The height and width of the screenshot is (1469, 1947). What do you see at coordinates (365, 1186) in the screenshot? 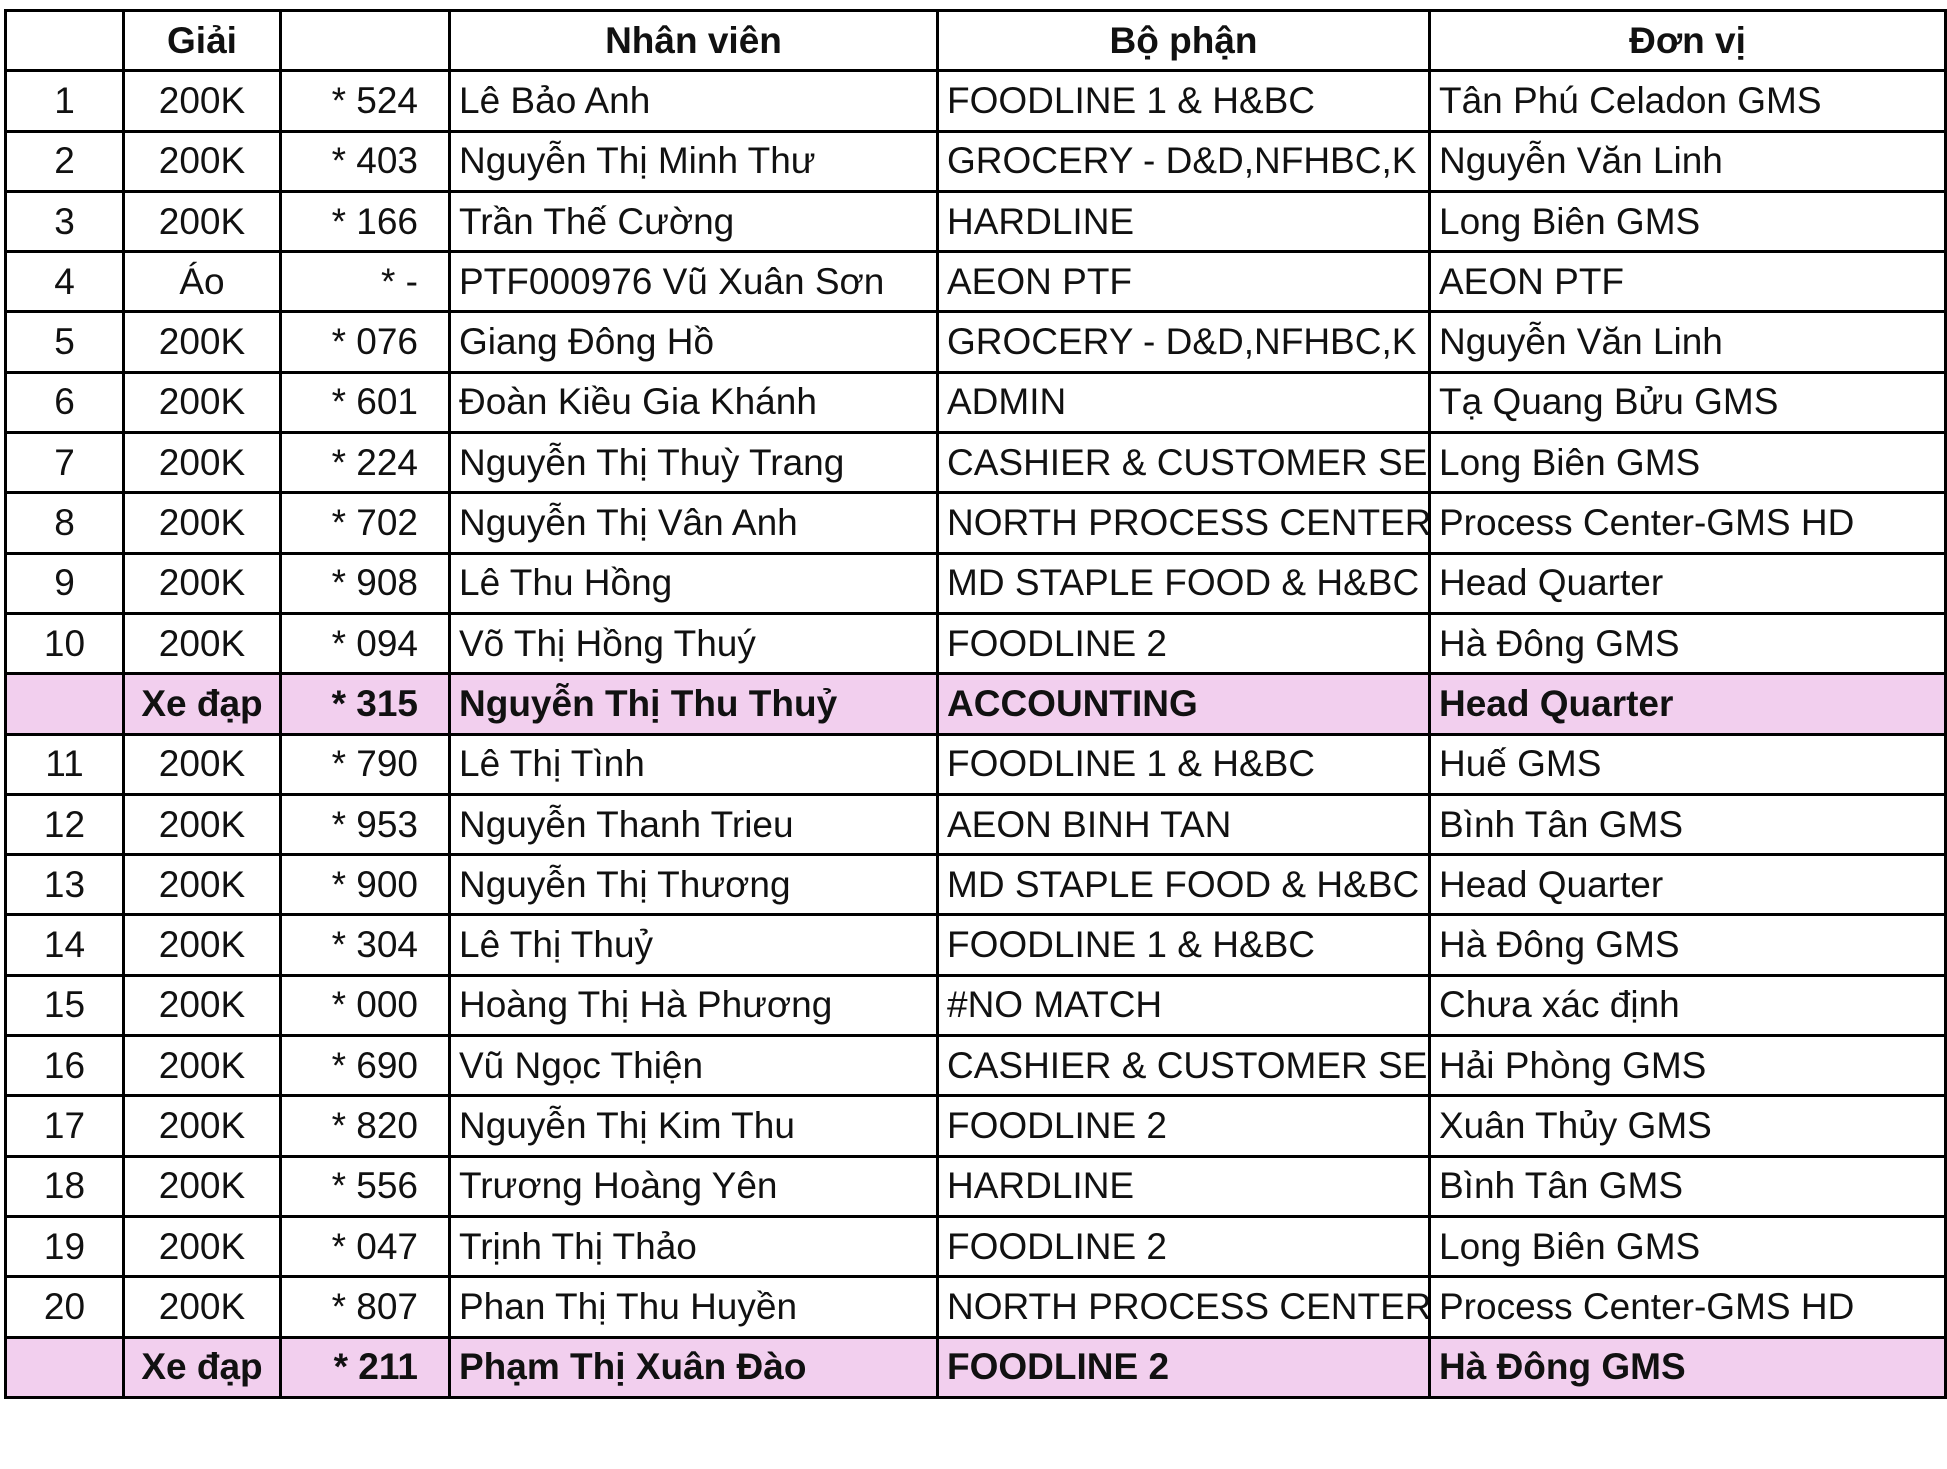
I see `code-cell: * 556` at bounding box center [365, 1186].